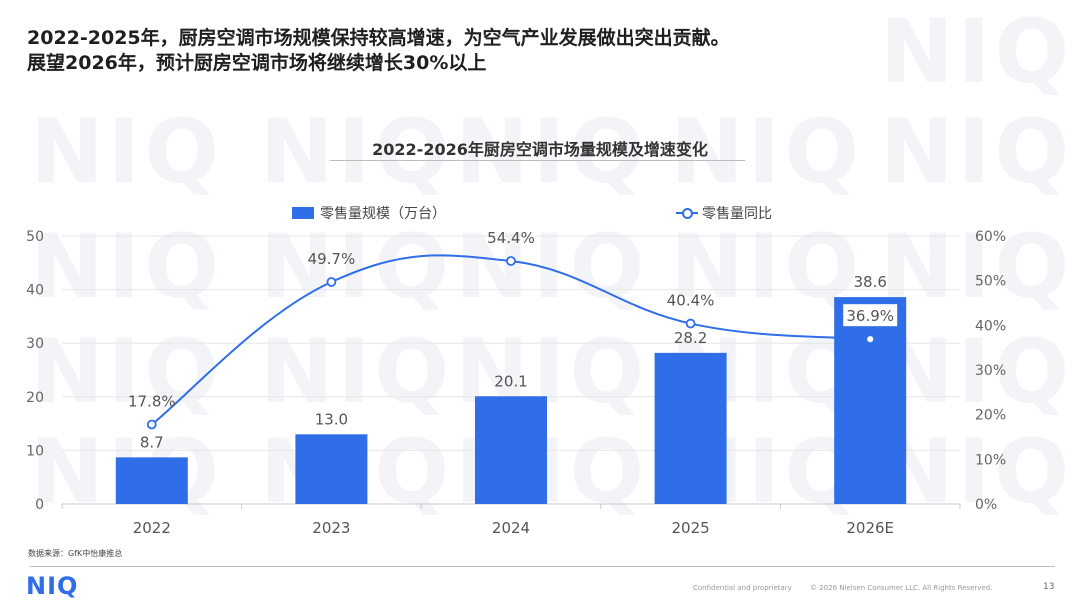  I want to click on legend-line-label: 零售量同比, so click(737, 214).